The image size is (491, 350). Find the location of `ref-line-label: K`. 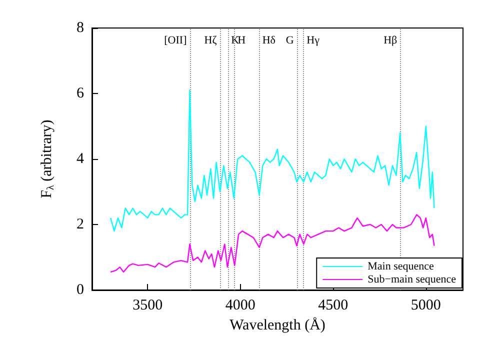

ref-line-label: K is located at coordinates (235, 40).